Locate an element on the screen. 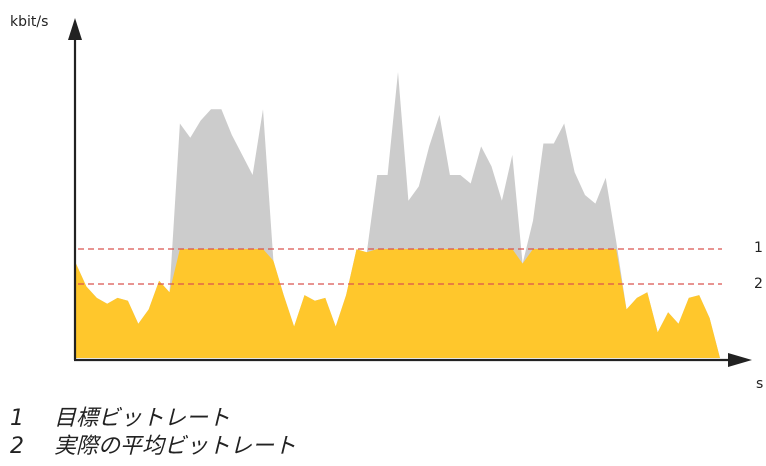 The width and height of the screenshot is (766, 466). reference-label-2: 2 is located at coordinates (758, 284).